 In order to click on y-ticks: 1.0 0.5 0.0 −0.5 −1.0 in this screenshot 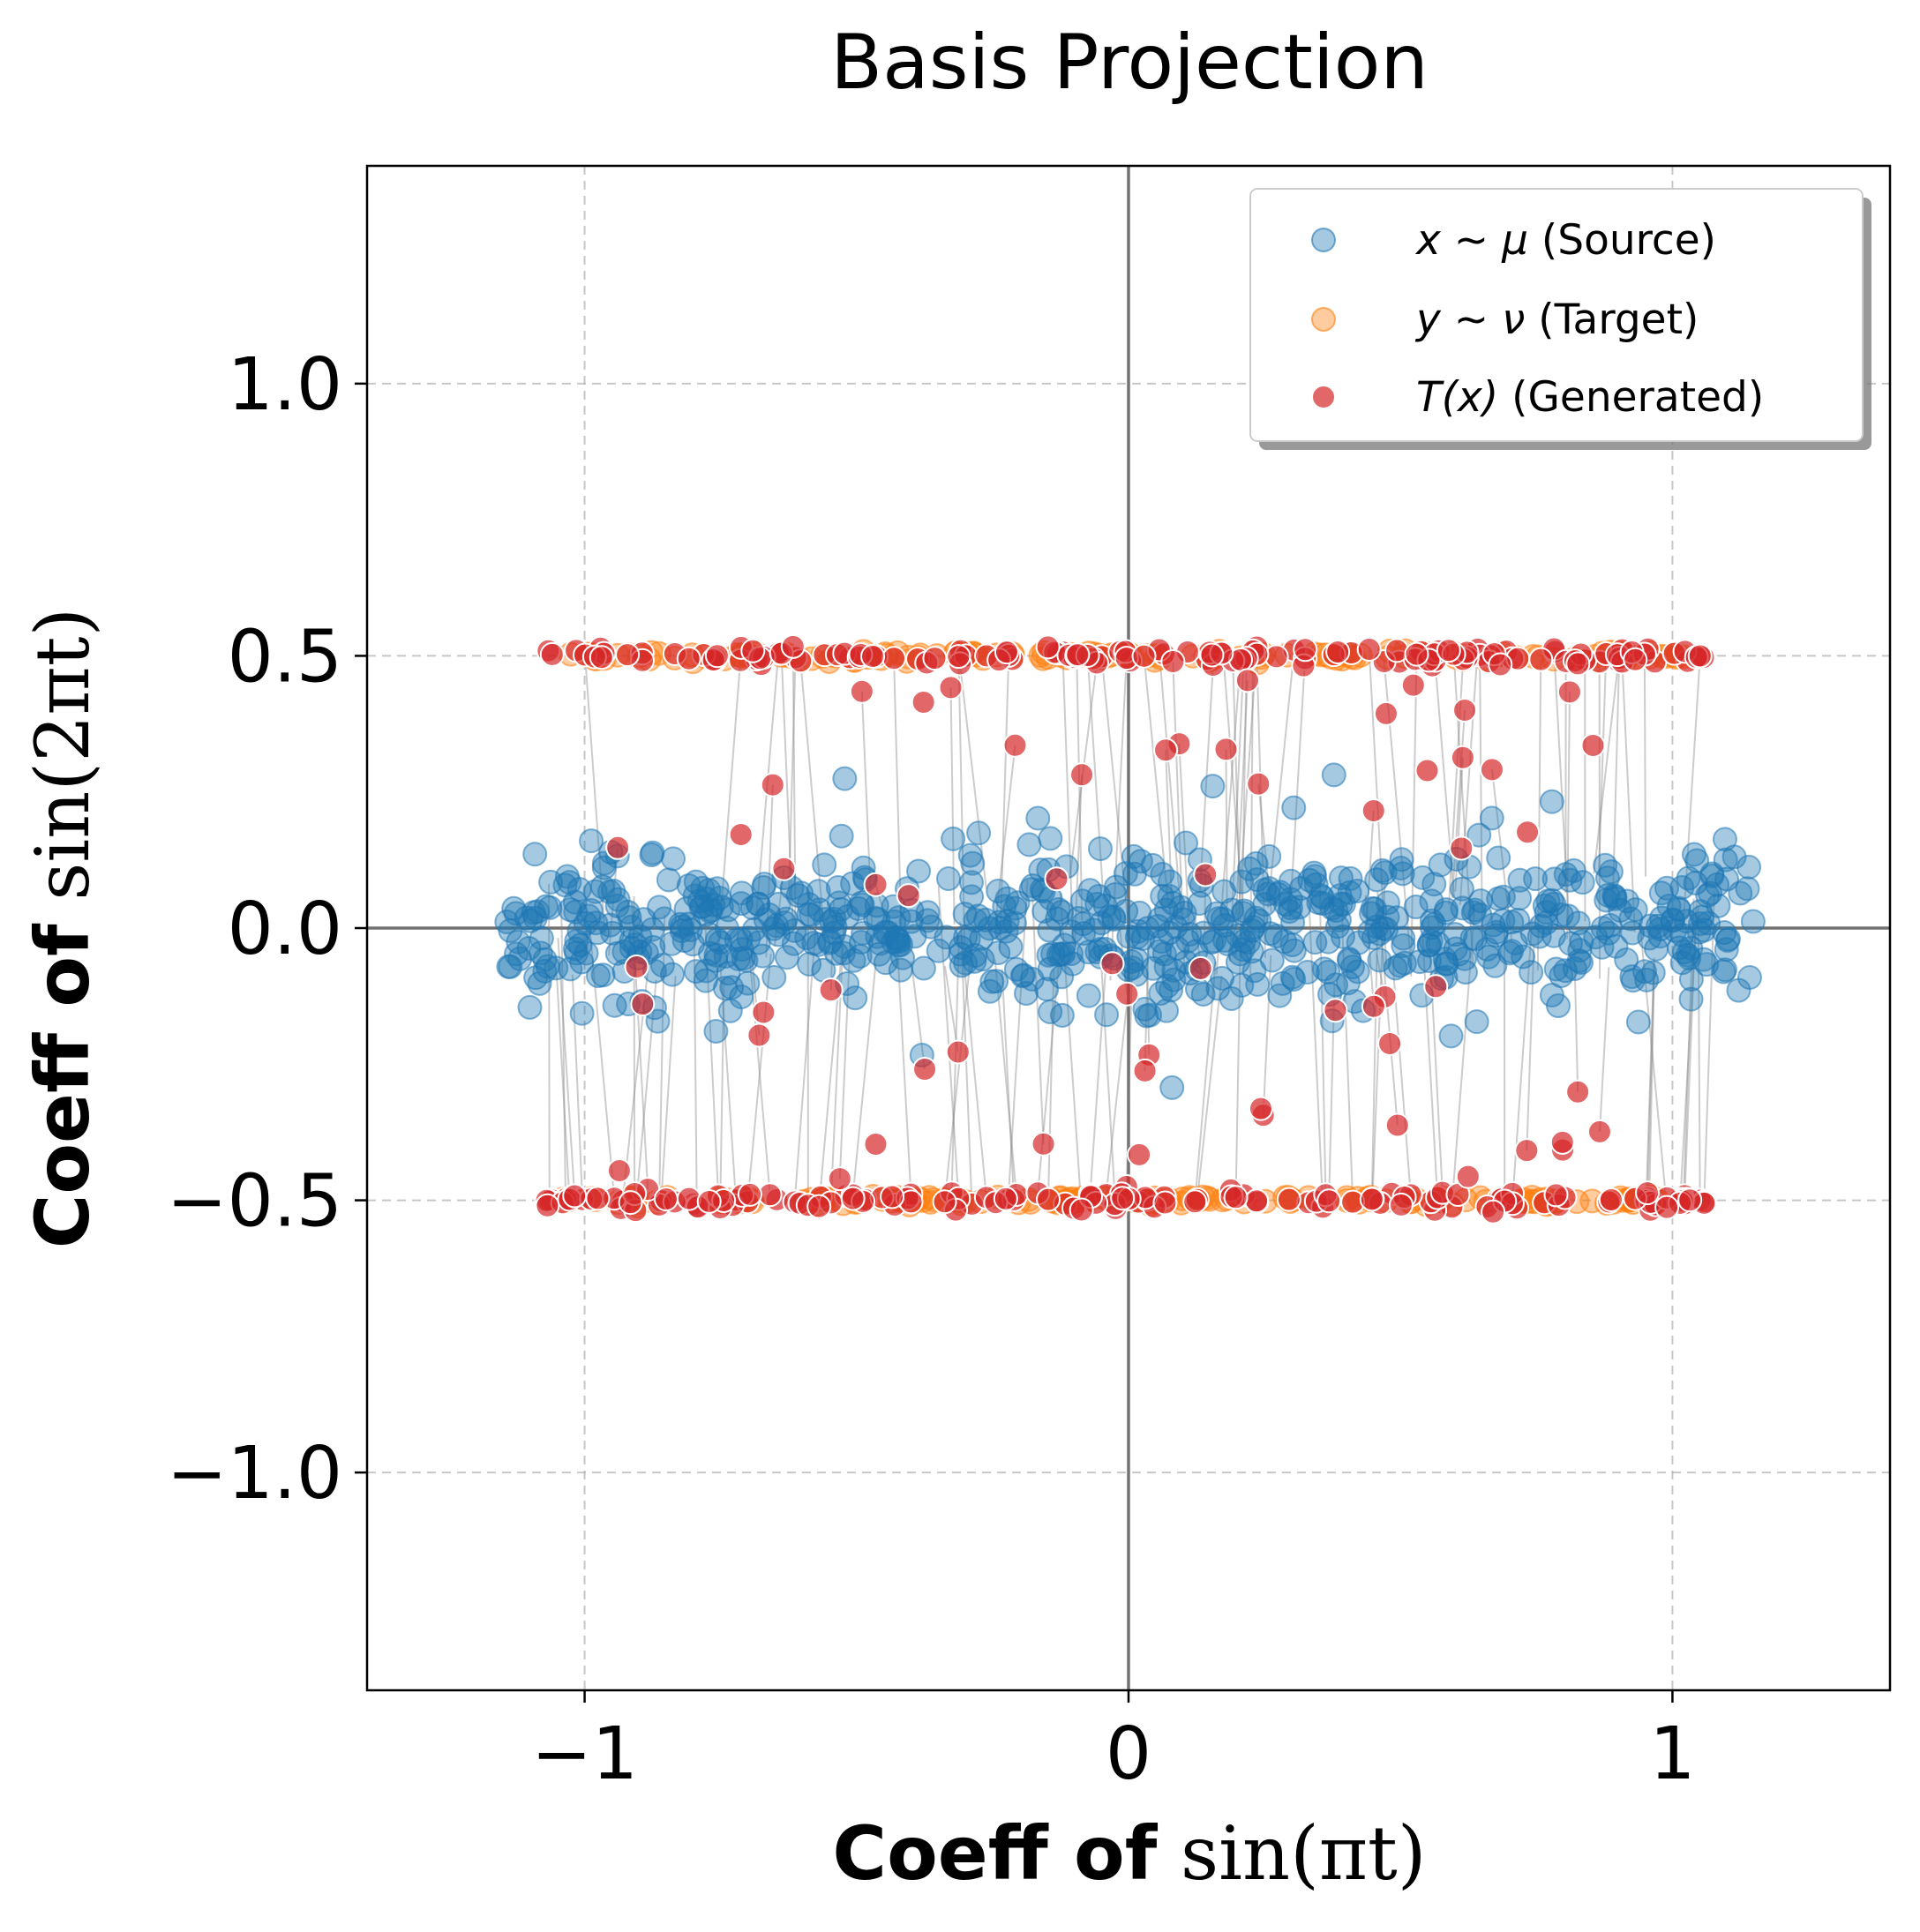, I will do `click(267, 930)`.